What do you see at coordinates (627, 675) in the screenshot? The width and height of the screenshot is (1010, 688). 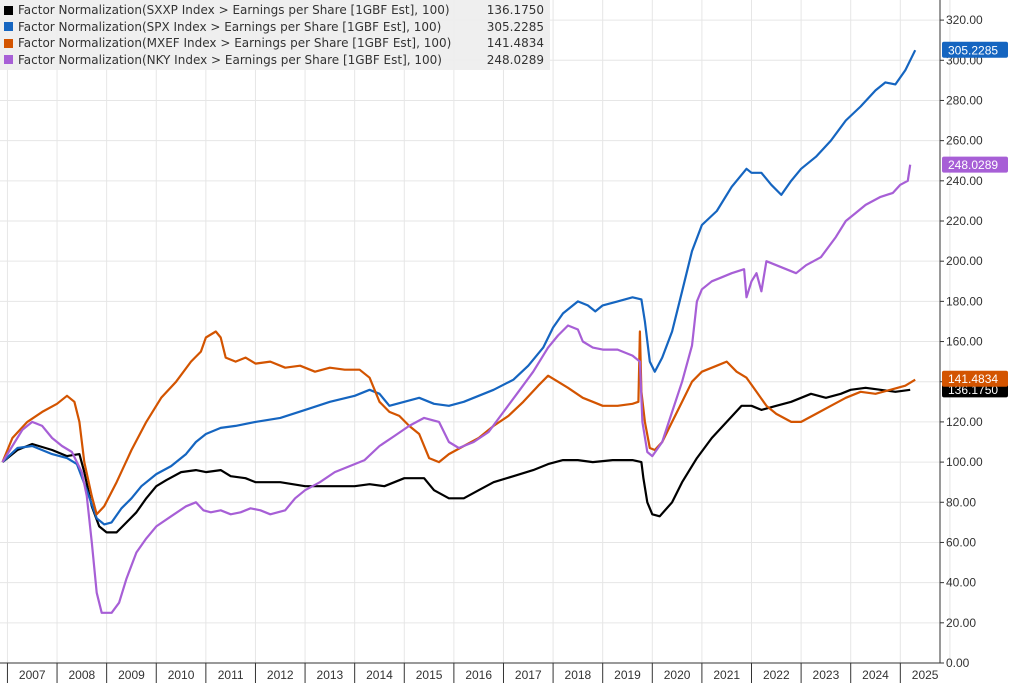 I see `x-tick-label: 2019` at bounding box center [627, 675].